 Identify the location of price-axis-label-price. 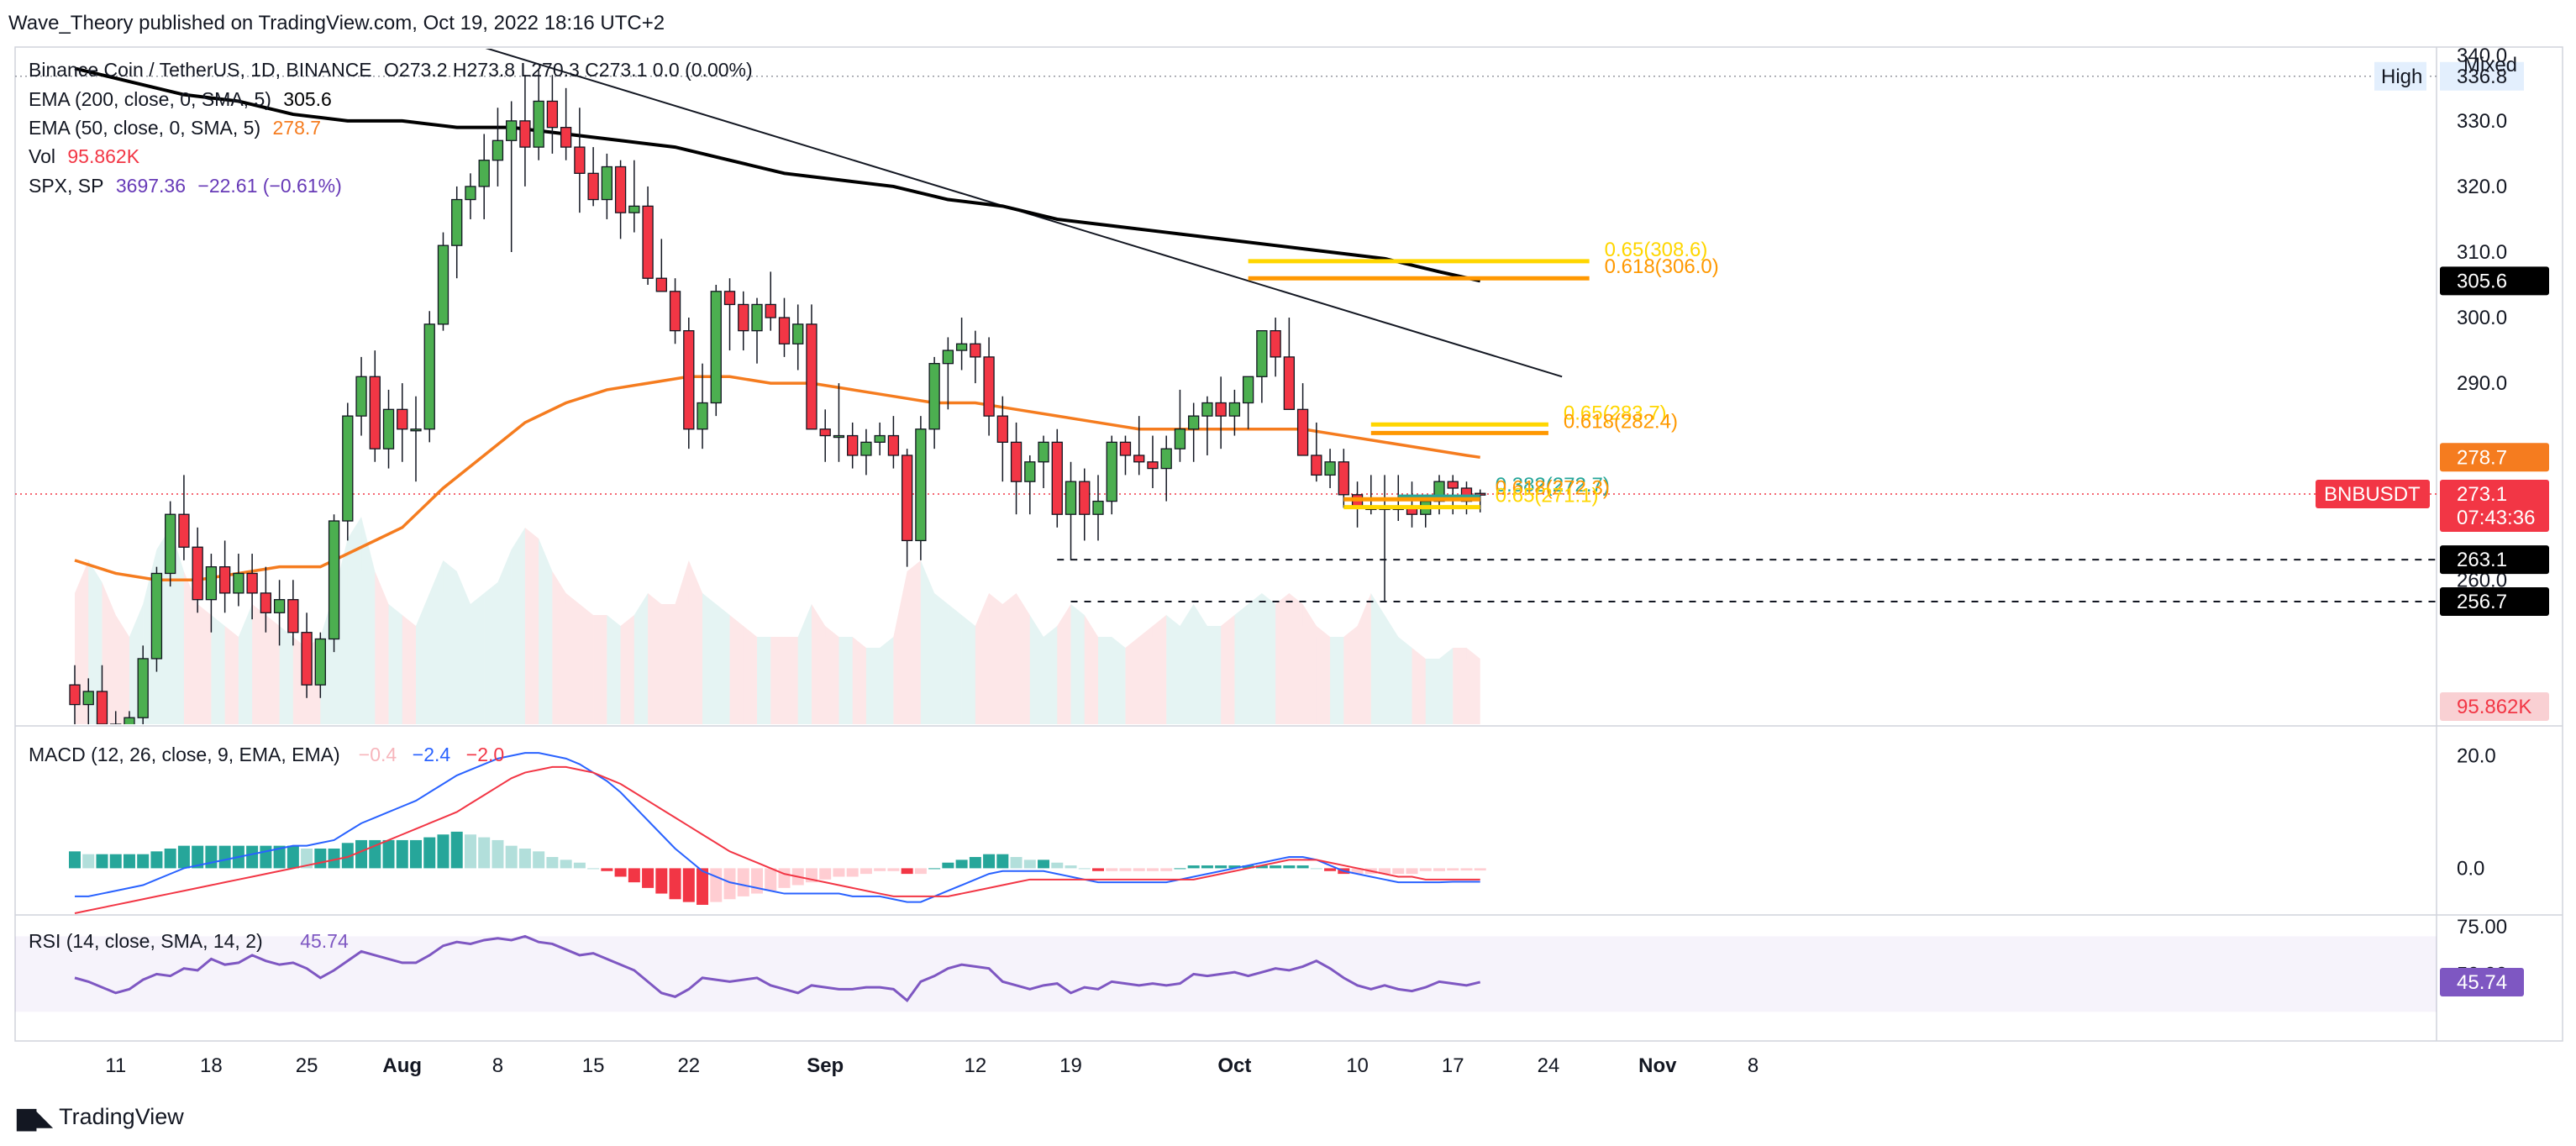
(2494, 494).